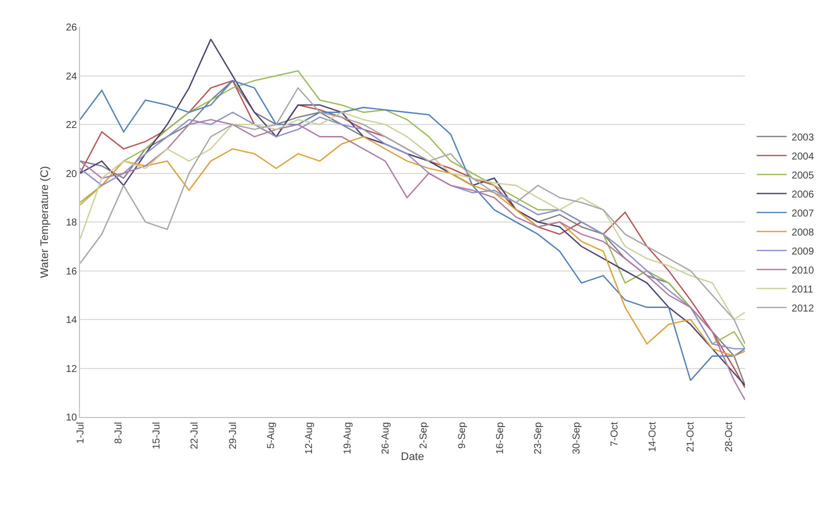  What do you see at coordinates (803, 176) in the screenshot?
I see `legend-label: 2005` at bounding box center [803, 176].